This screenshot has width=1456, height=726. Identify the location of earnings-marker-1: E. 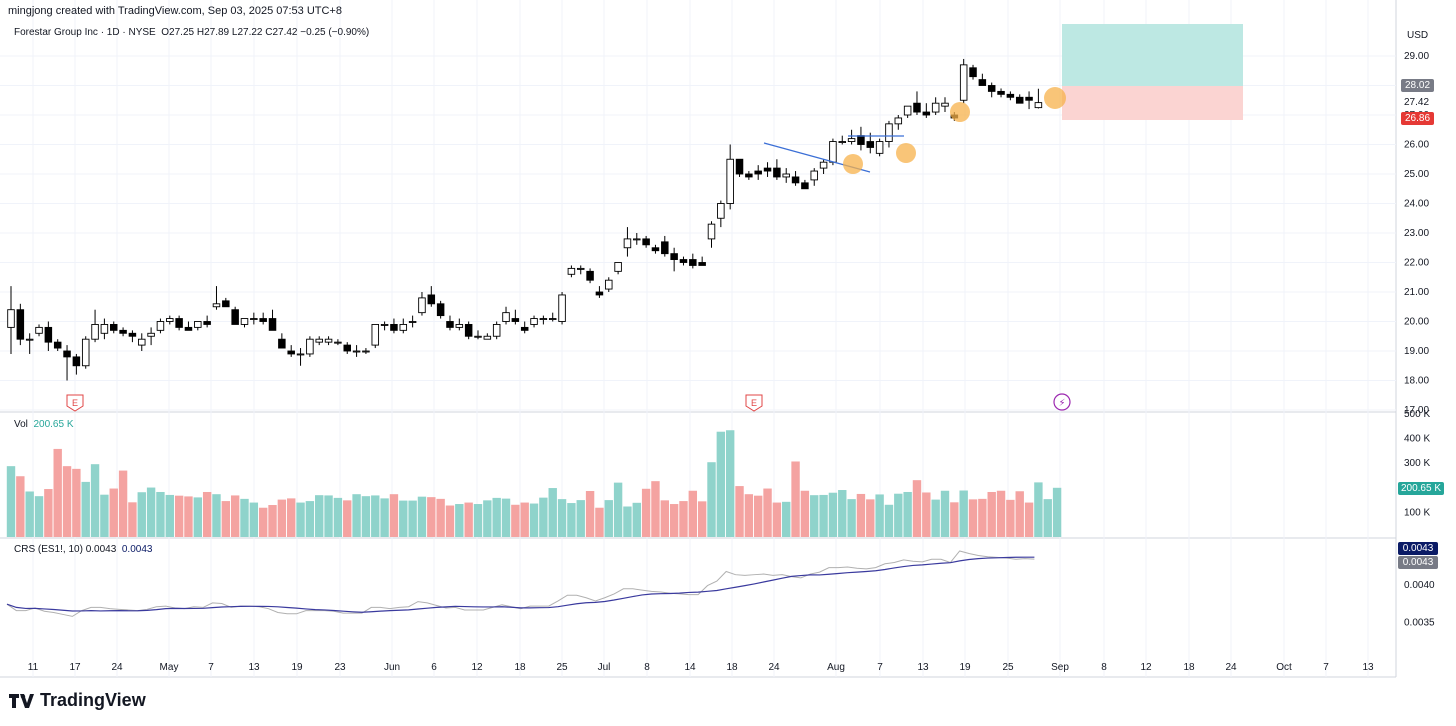
(75, 403).